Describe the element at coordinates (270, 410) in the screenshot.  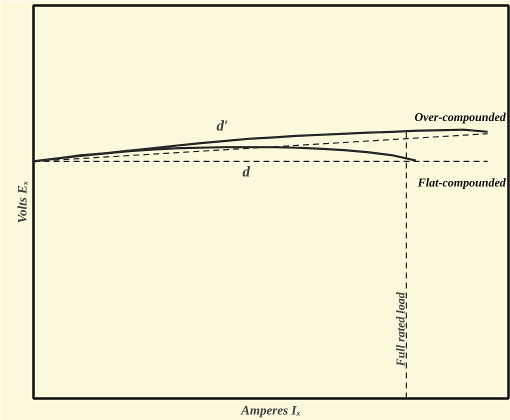
I see `x-axis-title: Amperes Iₓ` at that location.